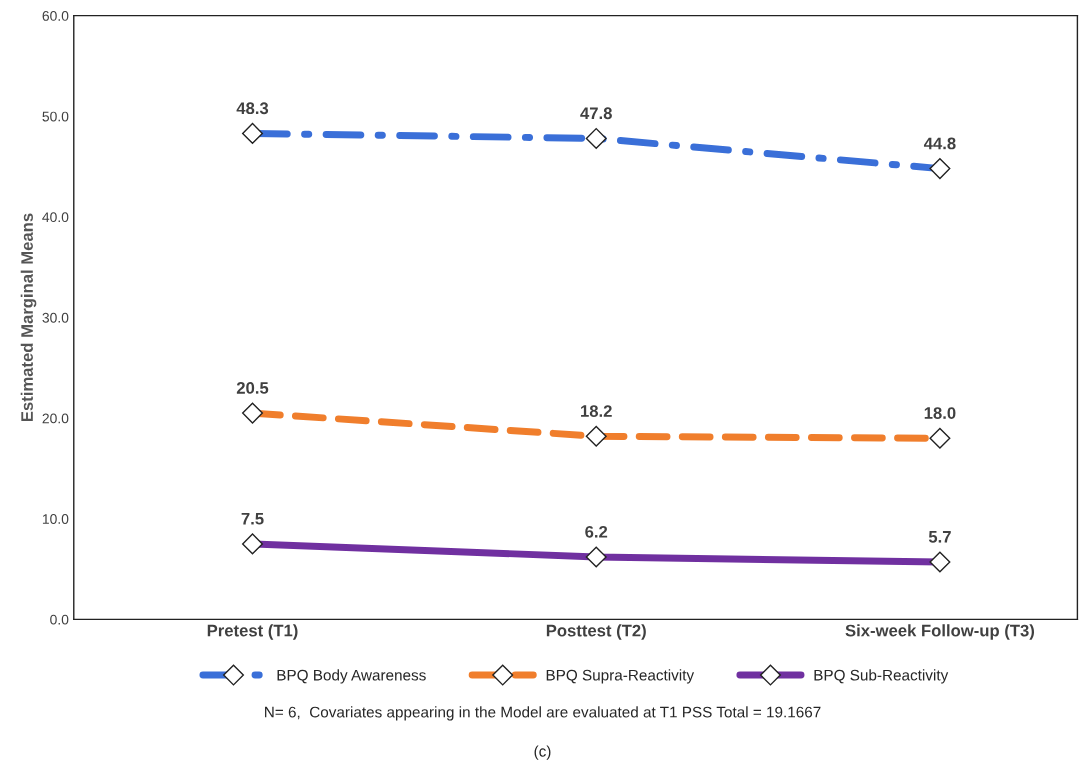  Describe the element at coordinates (939, 537) in the screenshot. I see `data-label: 5.7` at that location.